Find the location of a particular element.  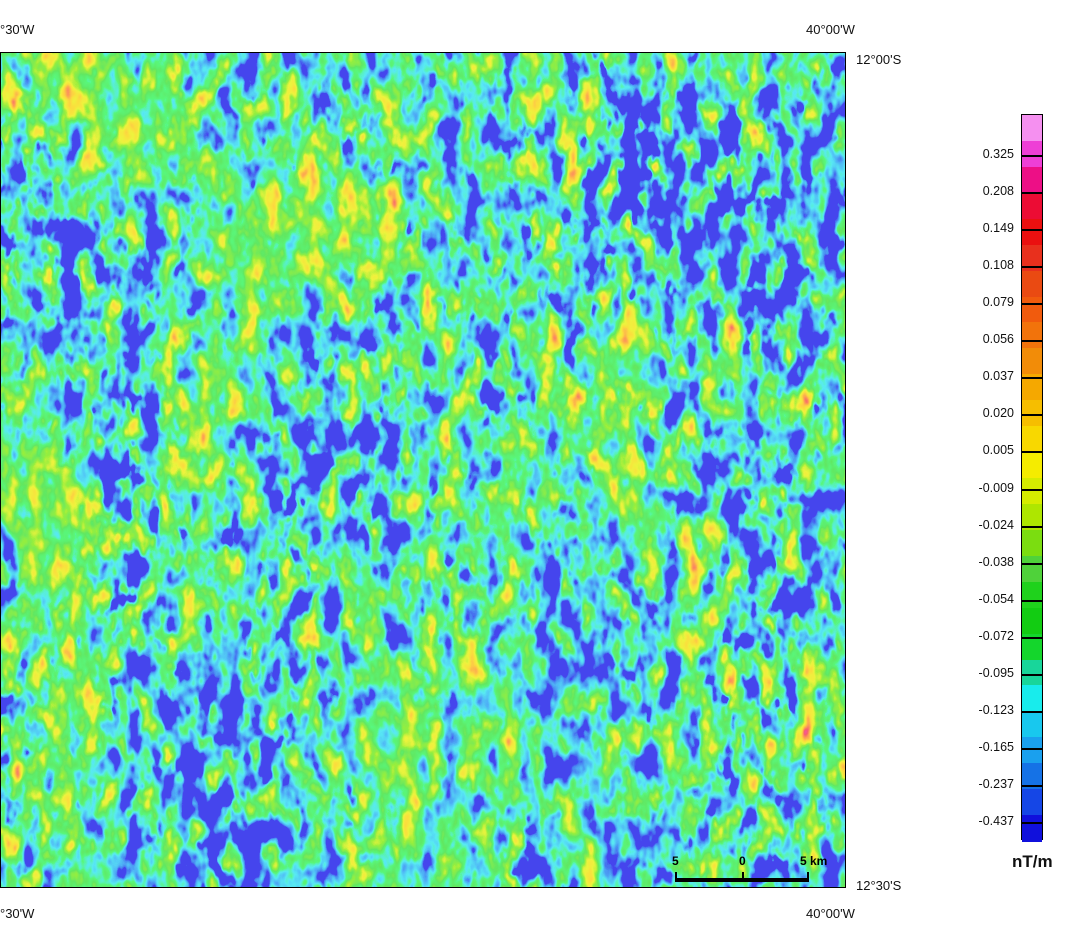

scale-right-label: 5 km is located at coordinates (814, 861).